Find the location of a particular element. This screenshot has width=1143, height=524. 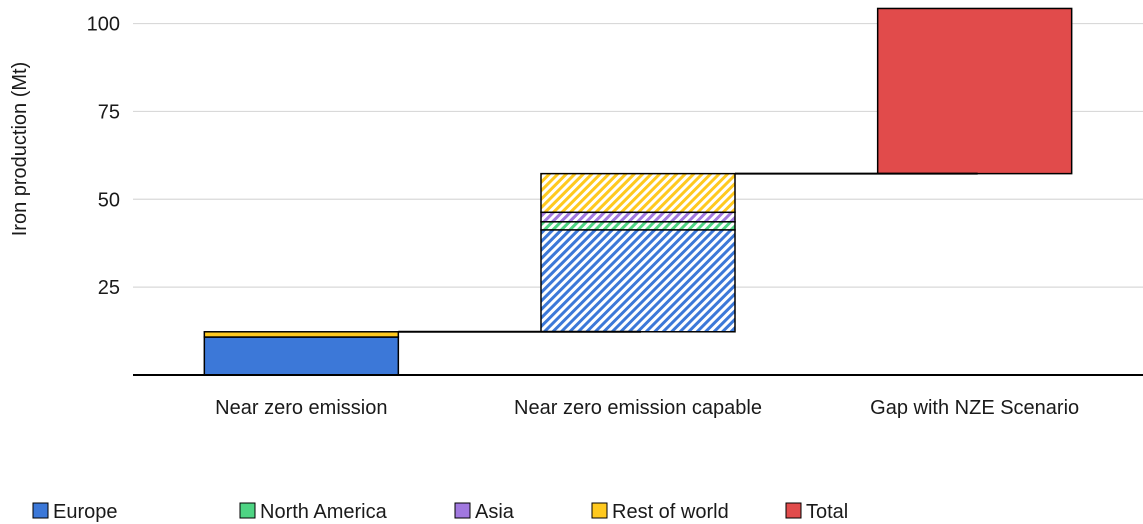

bar-segment-near-zero-emission-rest-of-world is located at coordinates (301, 334).